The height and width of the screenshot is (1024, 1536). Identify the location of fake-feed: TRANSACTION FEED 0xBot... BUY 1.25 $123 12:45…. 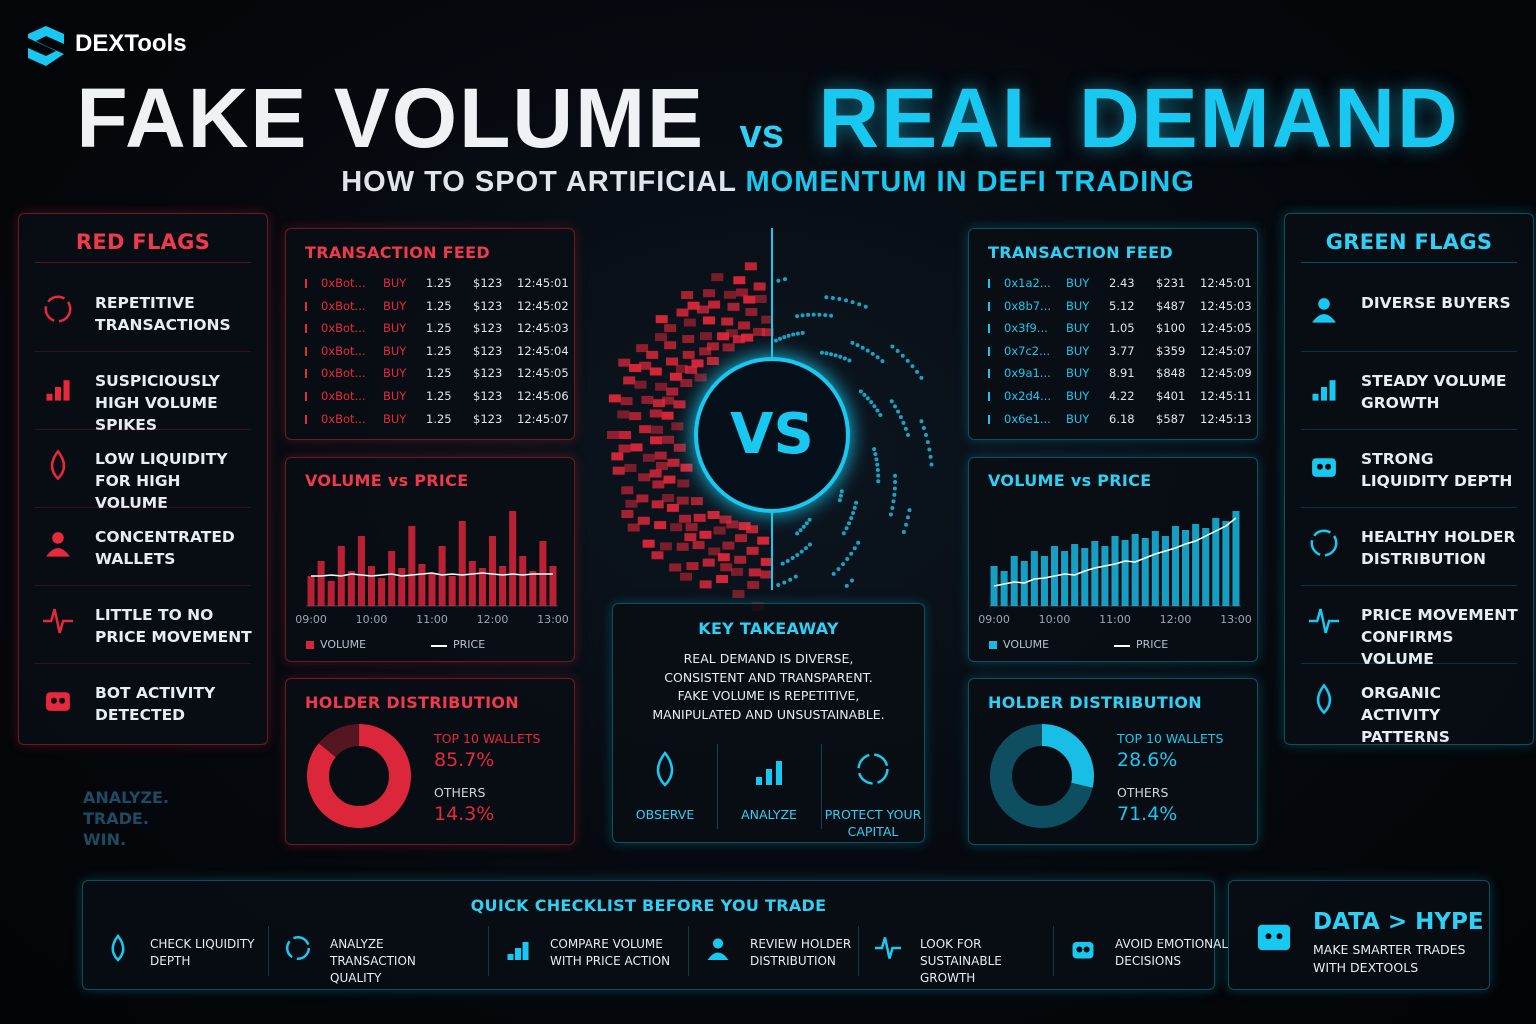
(430, 334).